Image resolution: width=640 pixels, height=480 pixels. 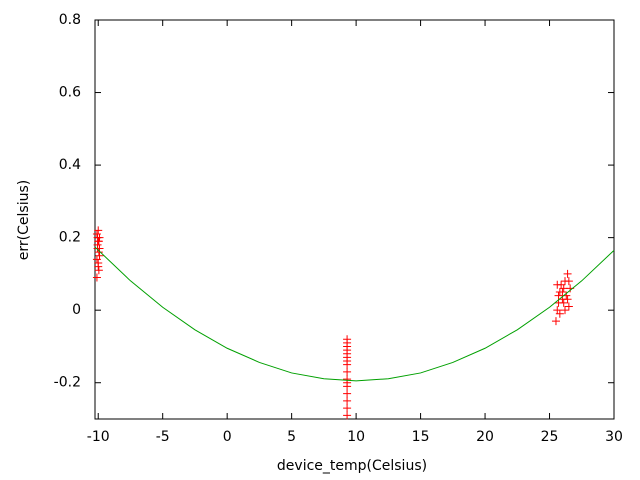 I want to click on y-tick-label: 0.2, so click(x=70, y=238).